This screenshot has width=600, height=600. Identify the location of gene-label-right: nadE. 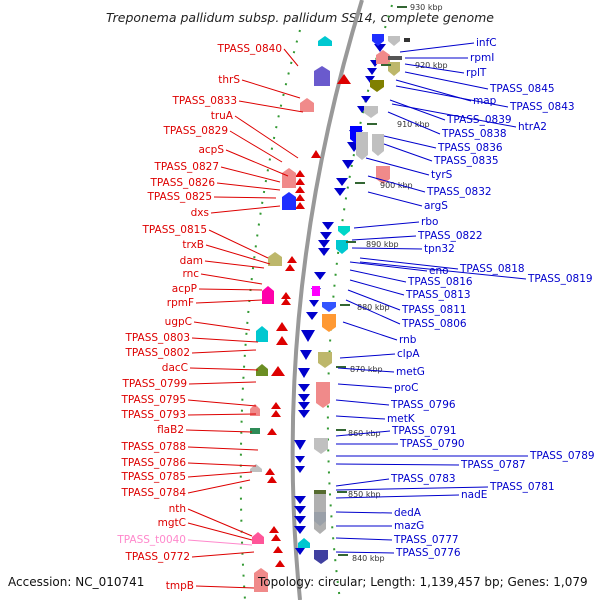
(474, 495).